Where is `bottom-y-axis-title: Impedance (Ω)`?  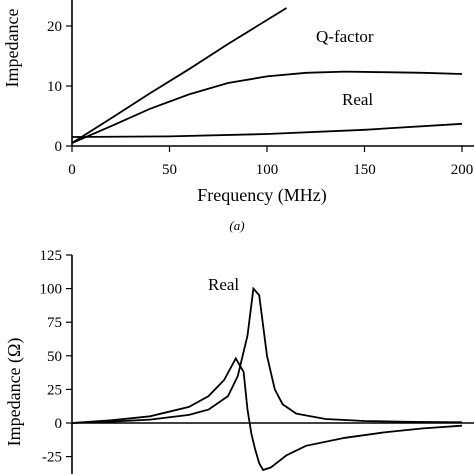
bottom-y-axis-title: Impedance (Ω) is located at coordinates (14, 392).